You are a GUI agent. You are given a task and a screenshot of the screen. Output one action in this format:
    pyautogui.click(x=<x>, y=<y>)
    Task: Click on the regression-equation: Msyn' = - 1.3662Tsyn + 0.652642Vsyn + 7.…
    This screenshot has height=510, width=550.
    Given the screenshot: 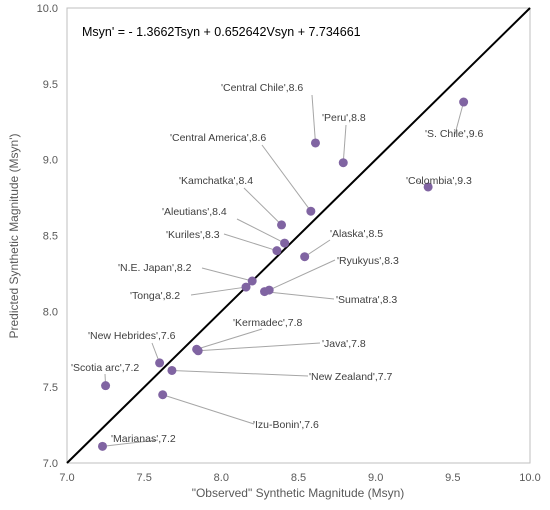 What is the action you would take?
    pyautogui.click(x=221, y=32)
    